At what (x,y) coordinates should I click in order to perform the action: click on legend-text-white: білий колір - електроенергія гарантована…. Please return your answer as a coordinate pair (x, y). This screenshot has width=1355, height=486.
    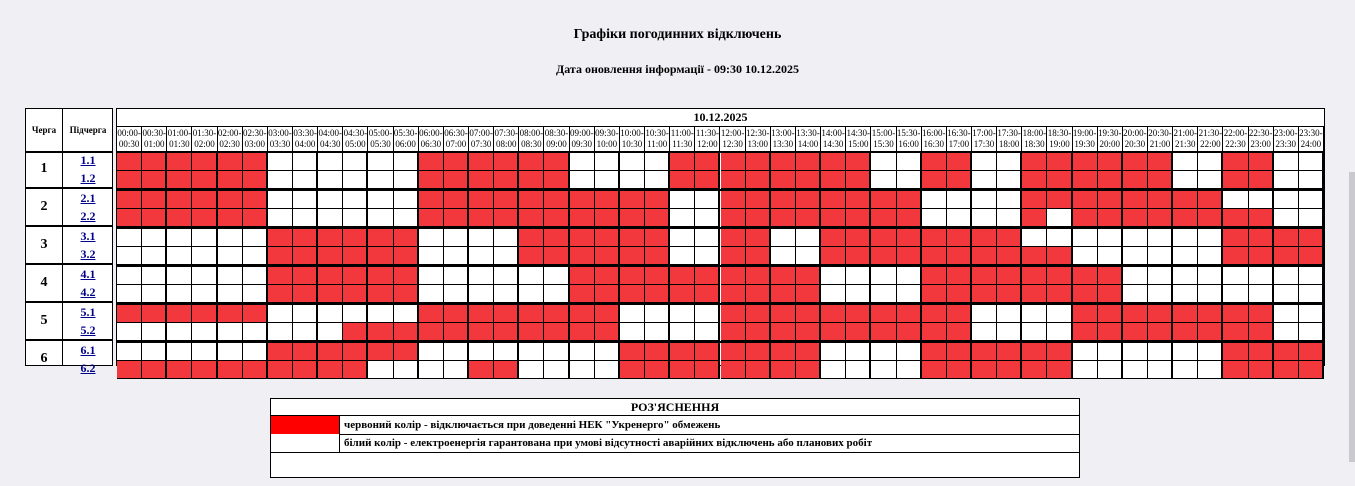
    Looking at the image, I should click on (608, 443).